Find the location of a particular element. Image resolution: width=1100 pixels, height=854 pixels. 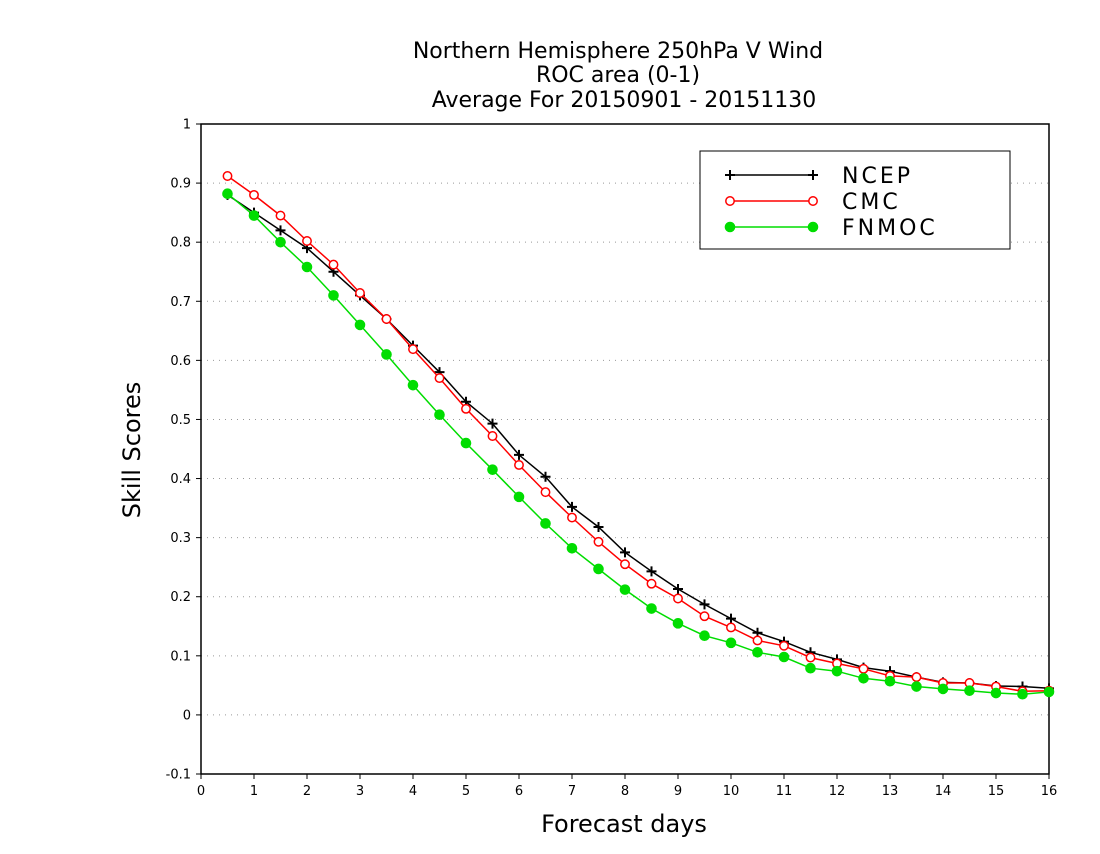

x-tick-label: 14 is located at coordinates (943, 791).